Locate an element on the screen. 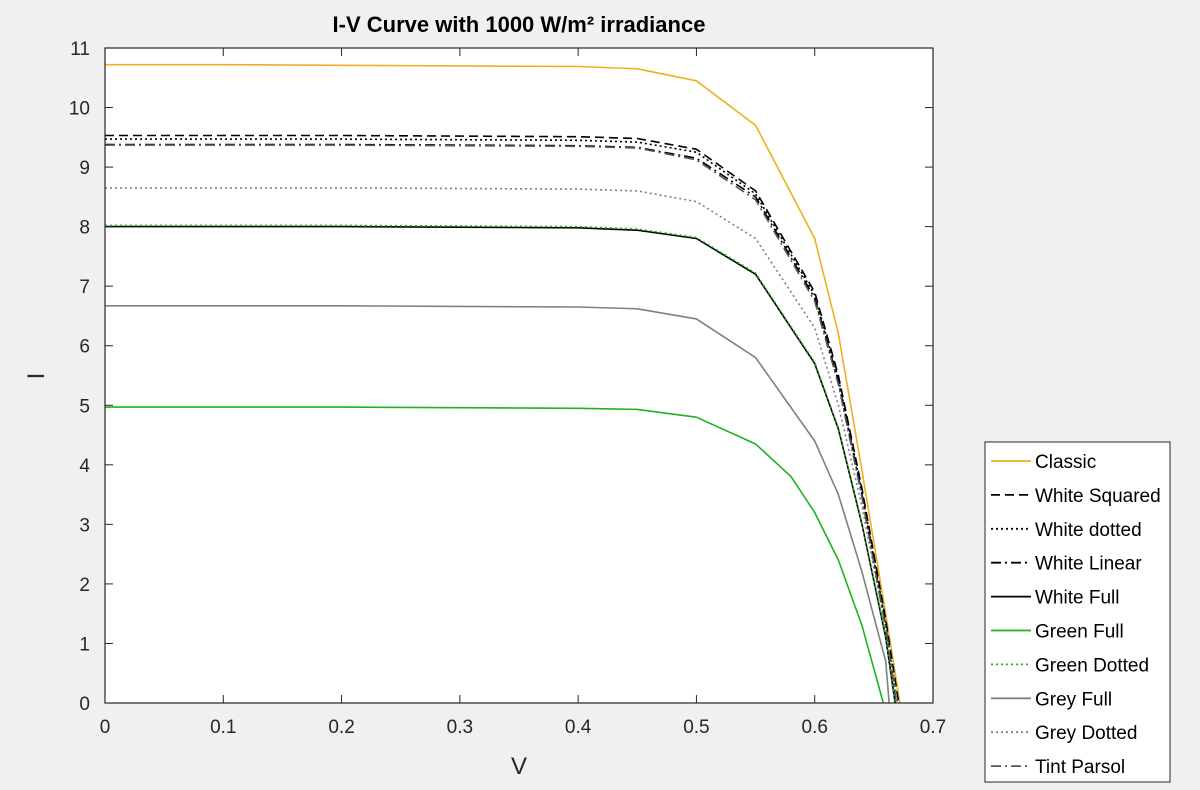 This screenshot has width=1200, height=790. legend-entry-label: Green Dotted is located at coordinates (1092, 665).